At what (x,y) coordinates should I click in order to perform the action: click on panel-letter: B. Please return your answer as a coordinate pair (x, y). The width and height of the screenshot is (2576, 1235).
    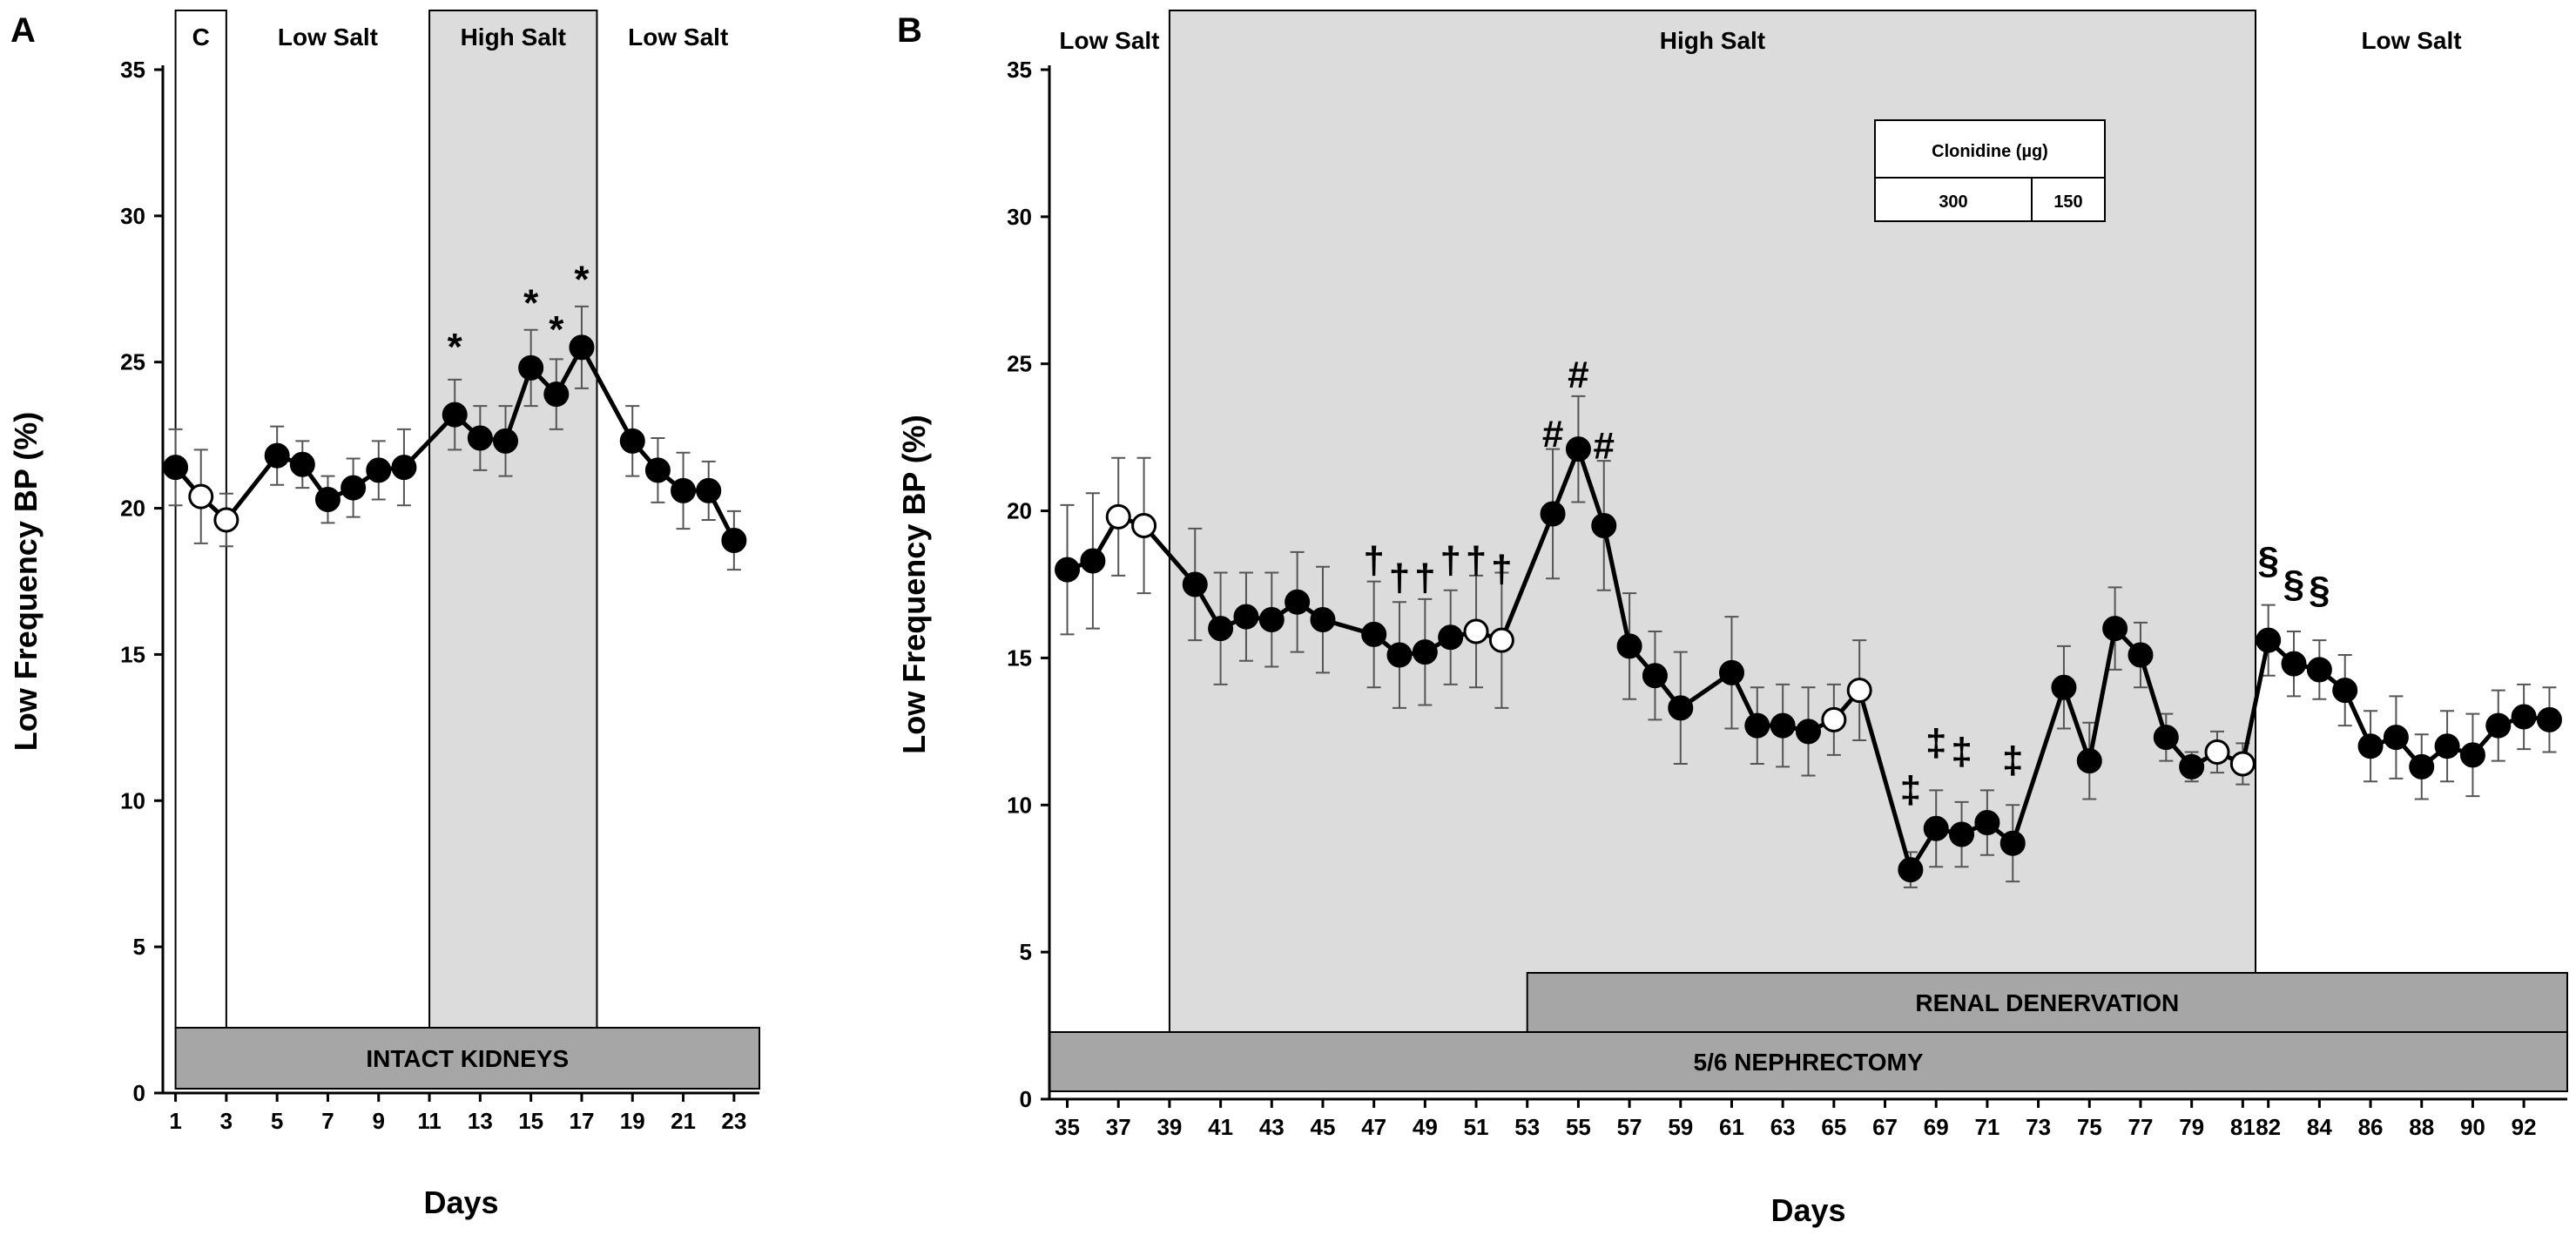
    Looking at the image, I should click on (909, 30).